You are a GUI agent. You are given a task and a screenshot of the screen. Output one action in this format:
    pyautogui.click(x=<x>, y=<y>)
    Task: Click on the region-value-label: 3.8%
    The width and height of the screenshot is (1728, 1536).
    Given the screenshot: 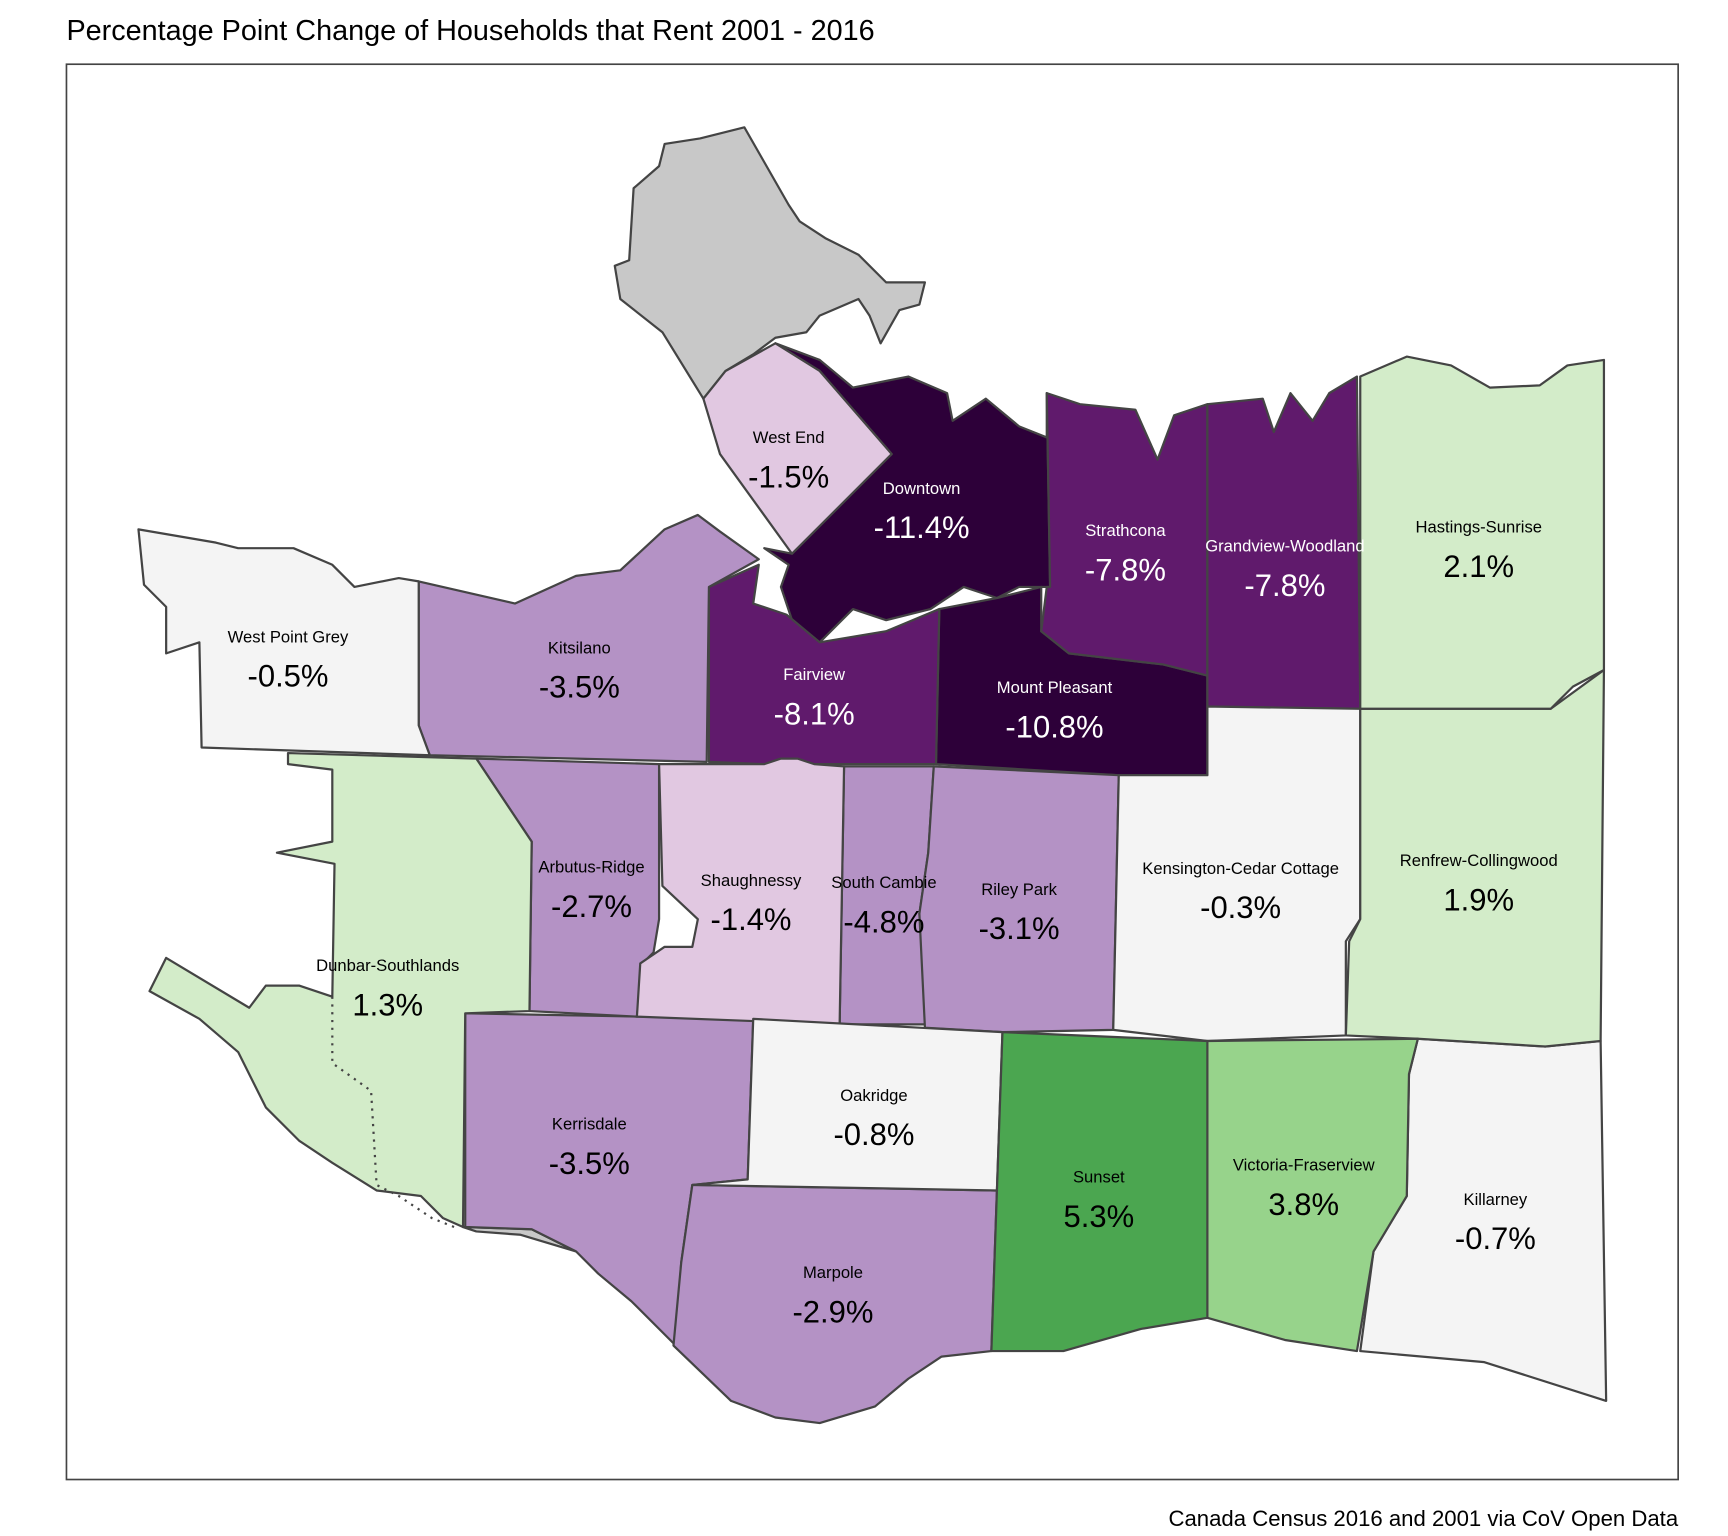 What is the action you would take?
    pyautogui.click(x=1303, y=1204)
    